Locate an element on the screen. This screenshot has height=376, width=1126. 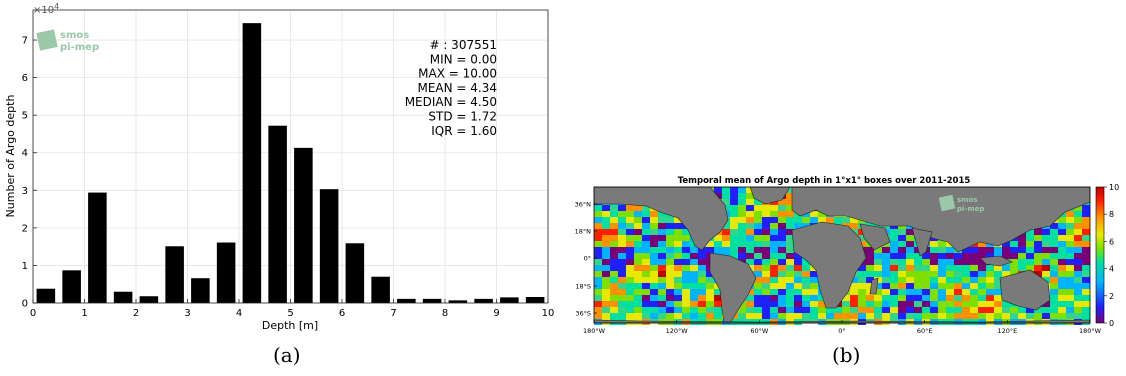
australia is located at coordinates (1025, 290).